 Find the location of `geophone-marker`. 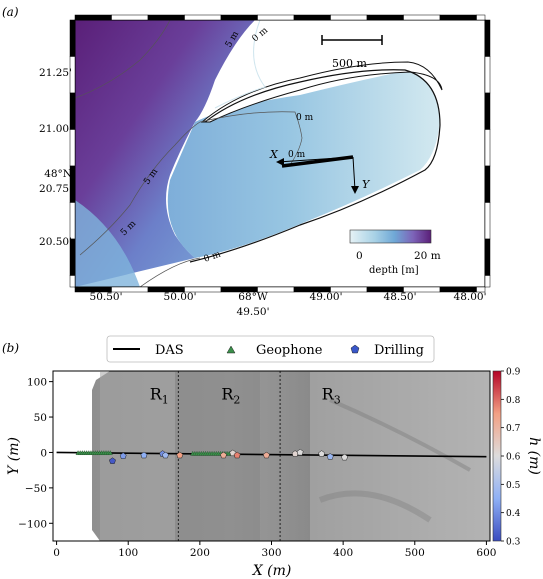

geophone-marker is located at coordinates (110, 452).